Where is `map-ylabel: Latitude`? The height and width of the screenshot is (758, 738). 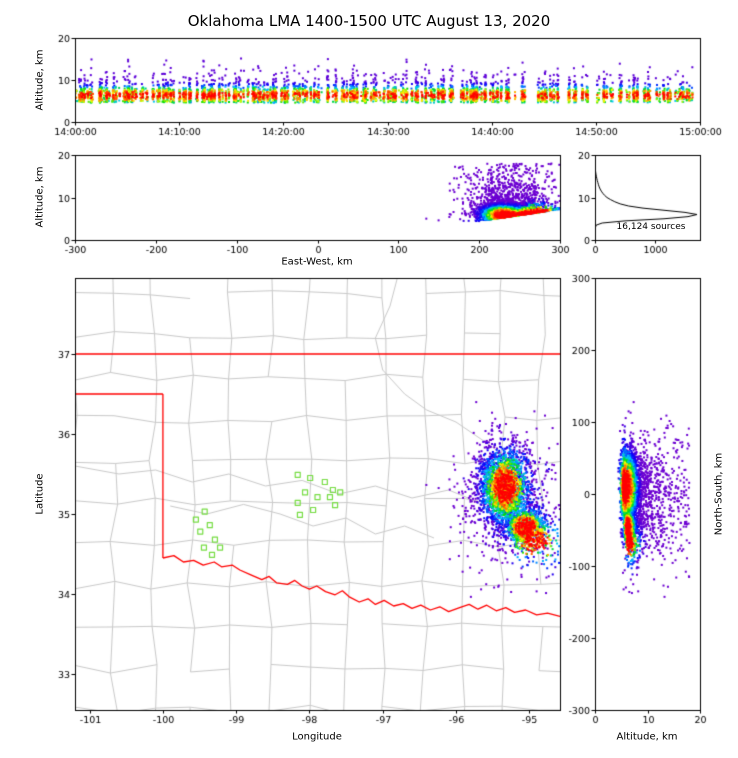 map-ylabel: Latitude is located at coordinates (40, 494).